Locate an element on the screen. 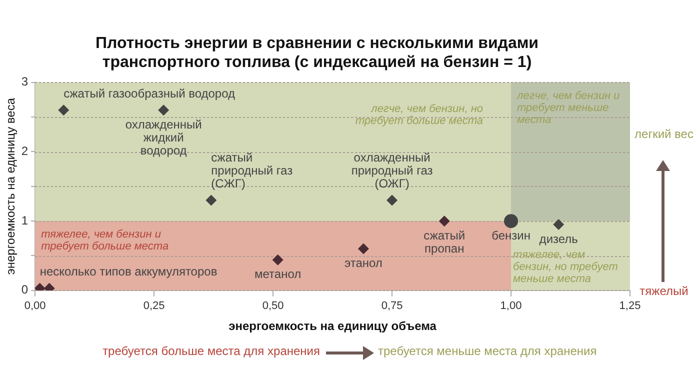 The width and height of the screenshot is (700, 372). x-tick-label: 0,00 is located at coordinates (35, 306).